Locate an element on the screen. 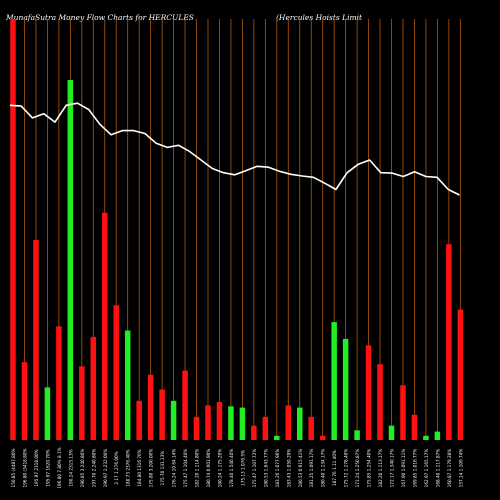 The height and width of the screenshot is (500, 500). x-tick-label: 180.40 1.134.17% is located at coordinates (323, 468).